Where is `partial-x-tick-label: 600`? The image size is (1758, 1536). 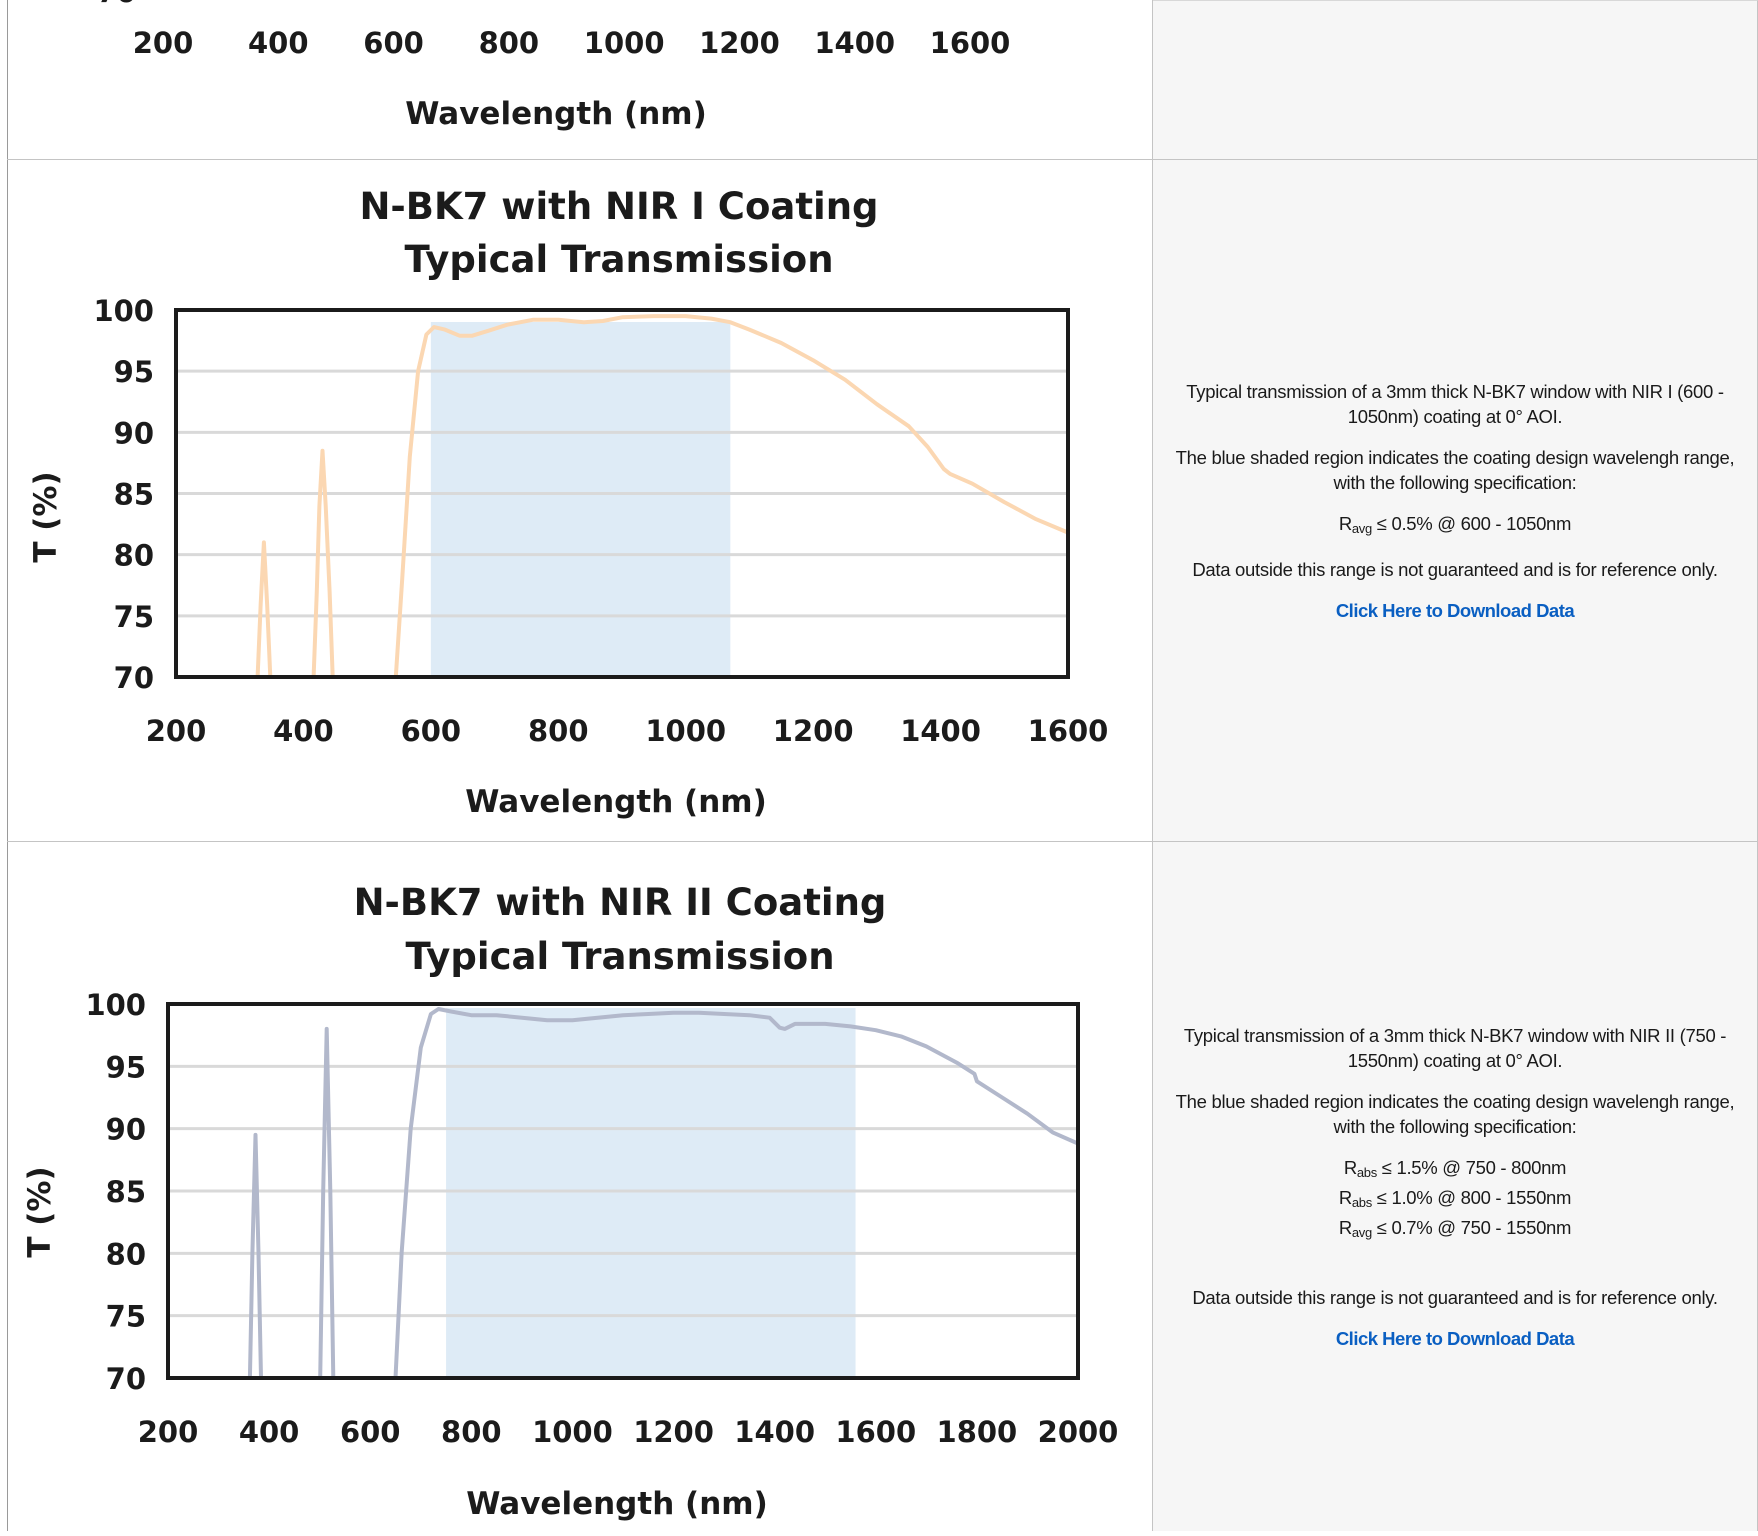
partial-x-tick-label: 600 is located at coordinates (393, 43).